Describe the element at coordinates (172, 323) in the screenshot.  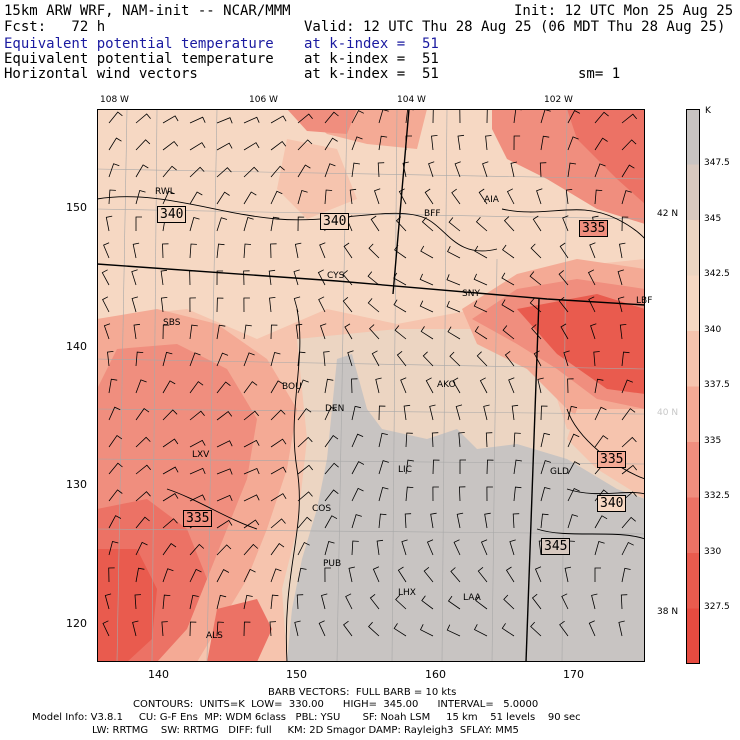
I see `city-sbs: SBS` at that location.